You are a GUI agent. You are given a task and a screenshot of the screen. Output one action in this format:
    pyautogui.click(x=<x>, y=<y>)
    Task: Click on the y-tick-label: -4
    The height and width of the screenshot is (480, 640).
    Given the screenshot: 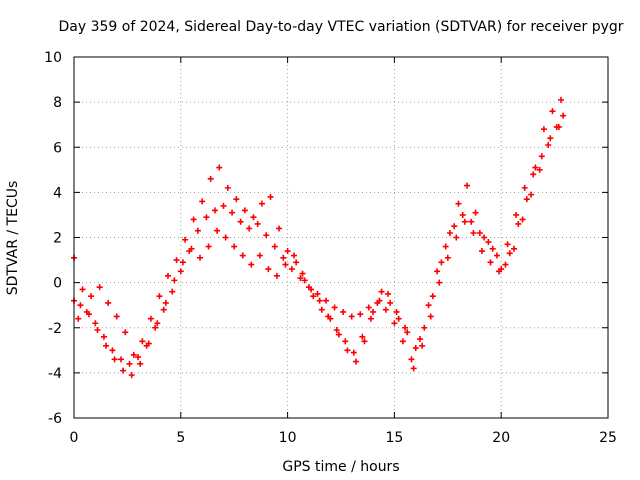 What is the action you would take?
    pyautogui.click(x=55, y=374)
    